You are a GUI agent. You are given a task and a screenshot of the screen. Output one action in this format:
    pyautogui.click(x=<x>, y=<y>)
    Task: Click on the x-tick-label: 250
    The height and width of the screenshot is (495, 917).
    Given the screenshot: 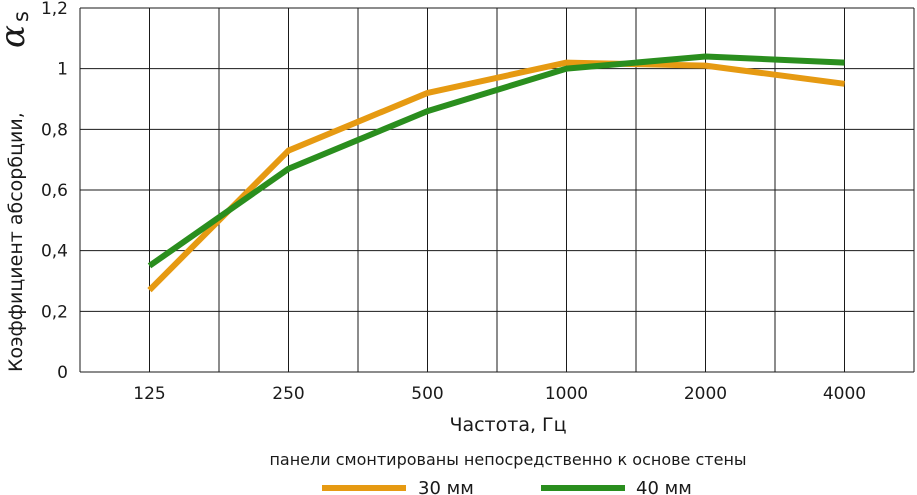 What is the action you would take?
    pyautogui.click(x=288, y=394)
    